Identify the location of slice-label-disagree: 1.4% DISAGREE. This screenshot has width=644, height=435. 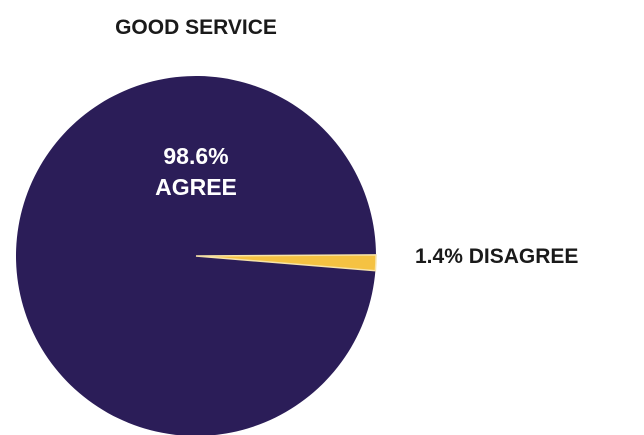
(496, 256).